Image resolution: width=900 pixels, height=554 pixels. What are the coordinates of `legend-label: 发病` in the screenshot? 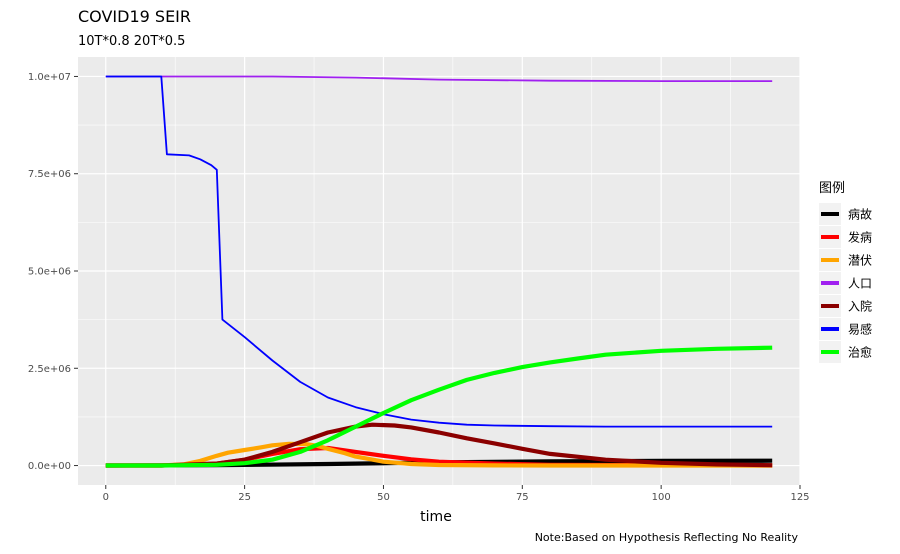 It's located at (860, 237).